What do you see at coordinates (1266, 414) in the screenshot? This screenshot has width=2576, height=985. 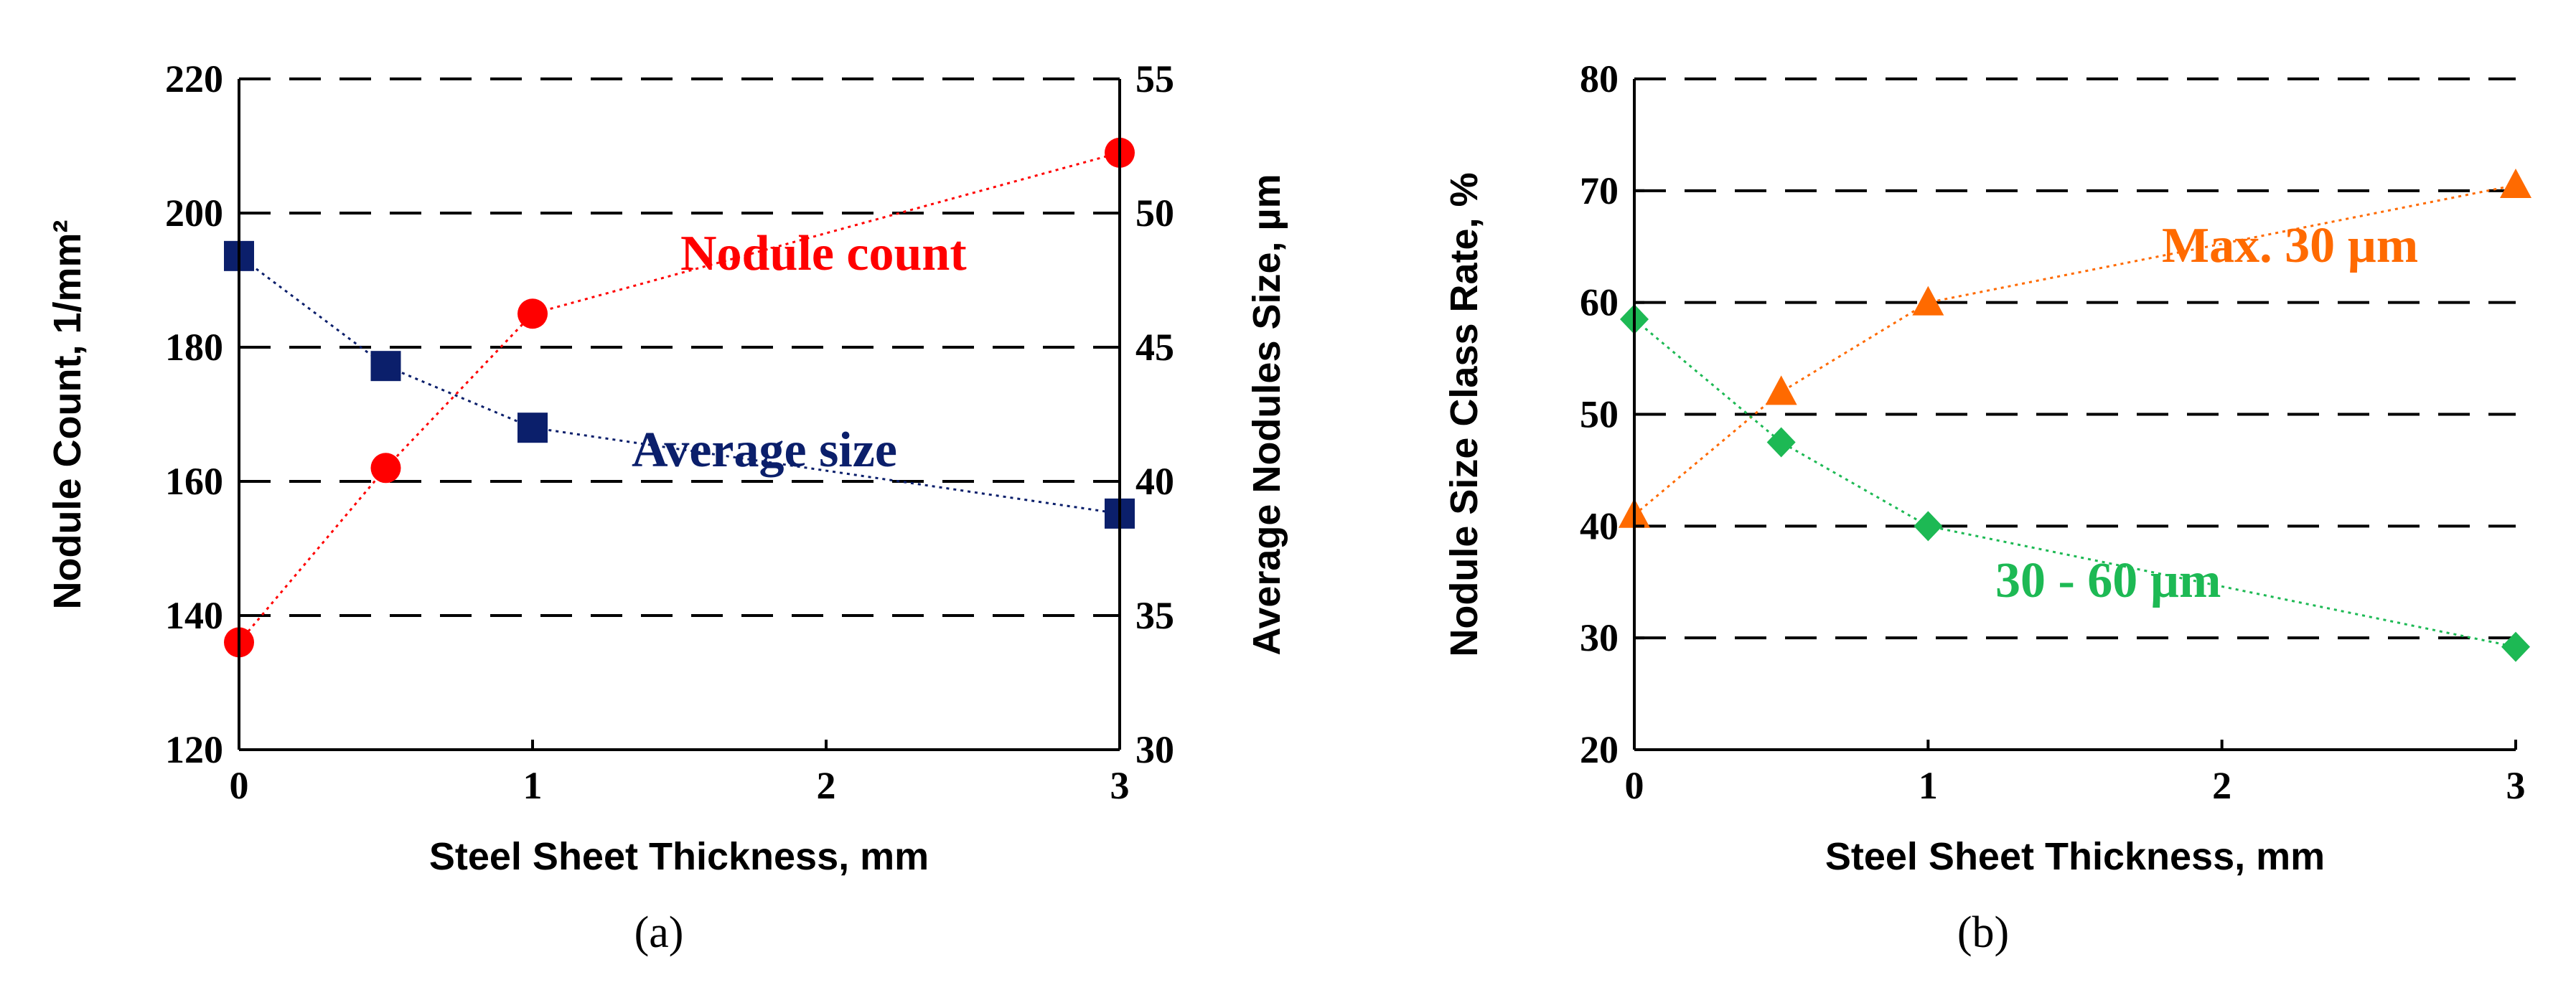 I see `panel-a-y-right-title: Average Nodules Size, µm` at bounding box center [1266, 414].